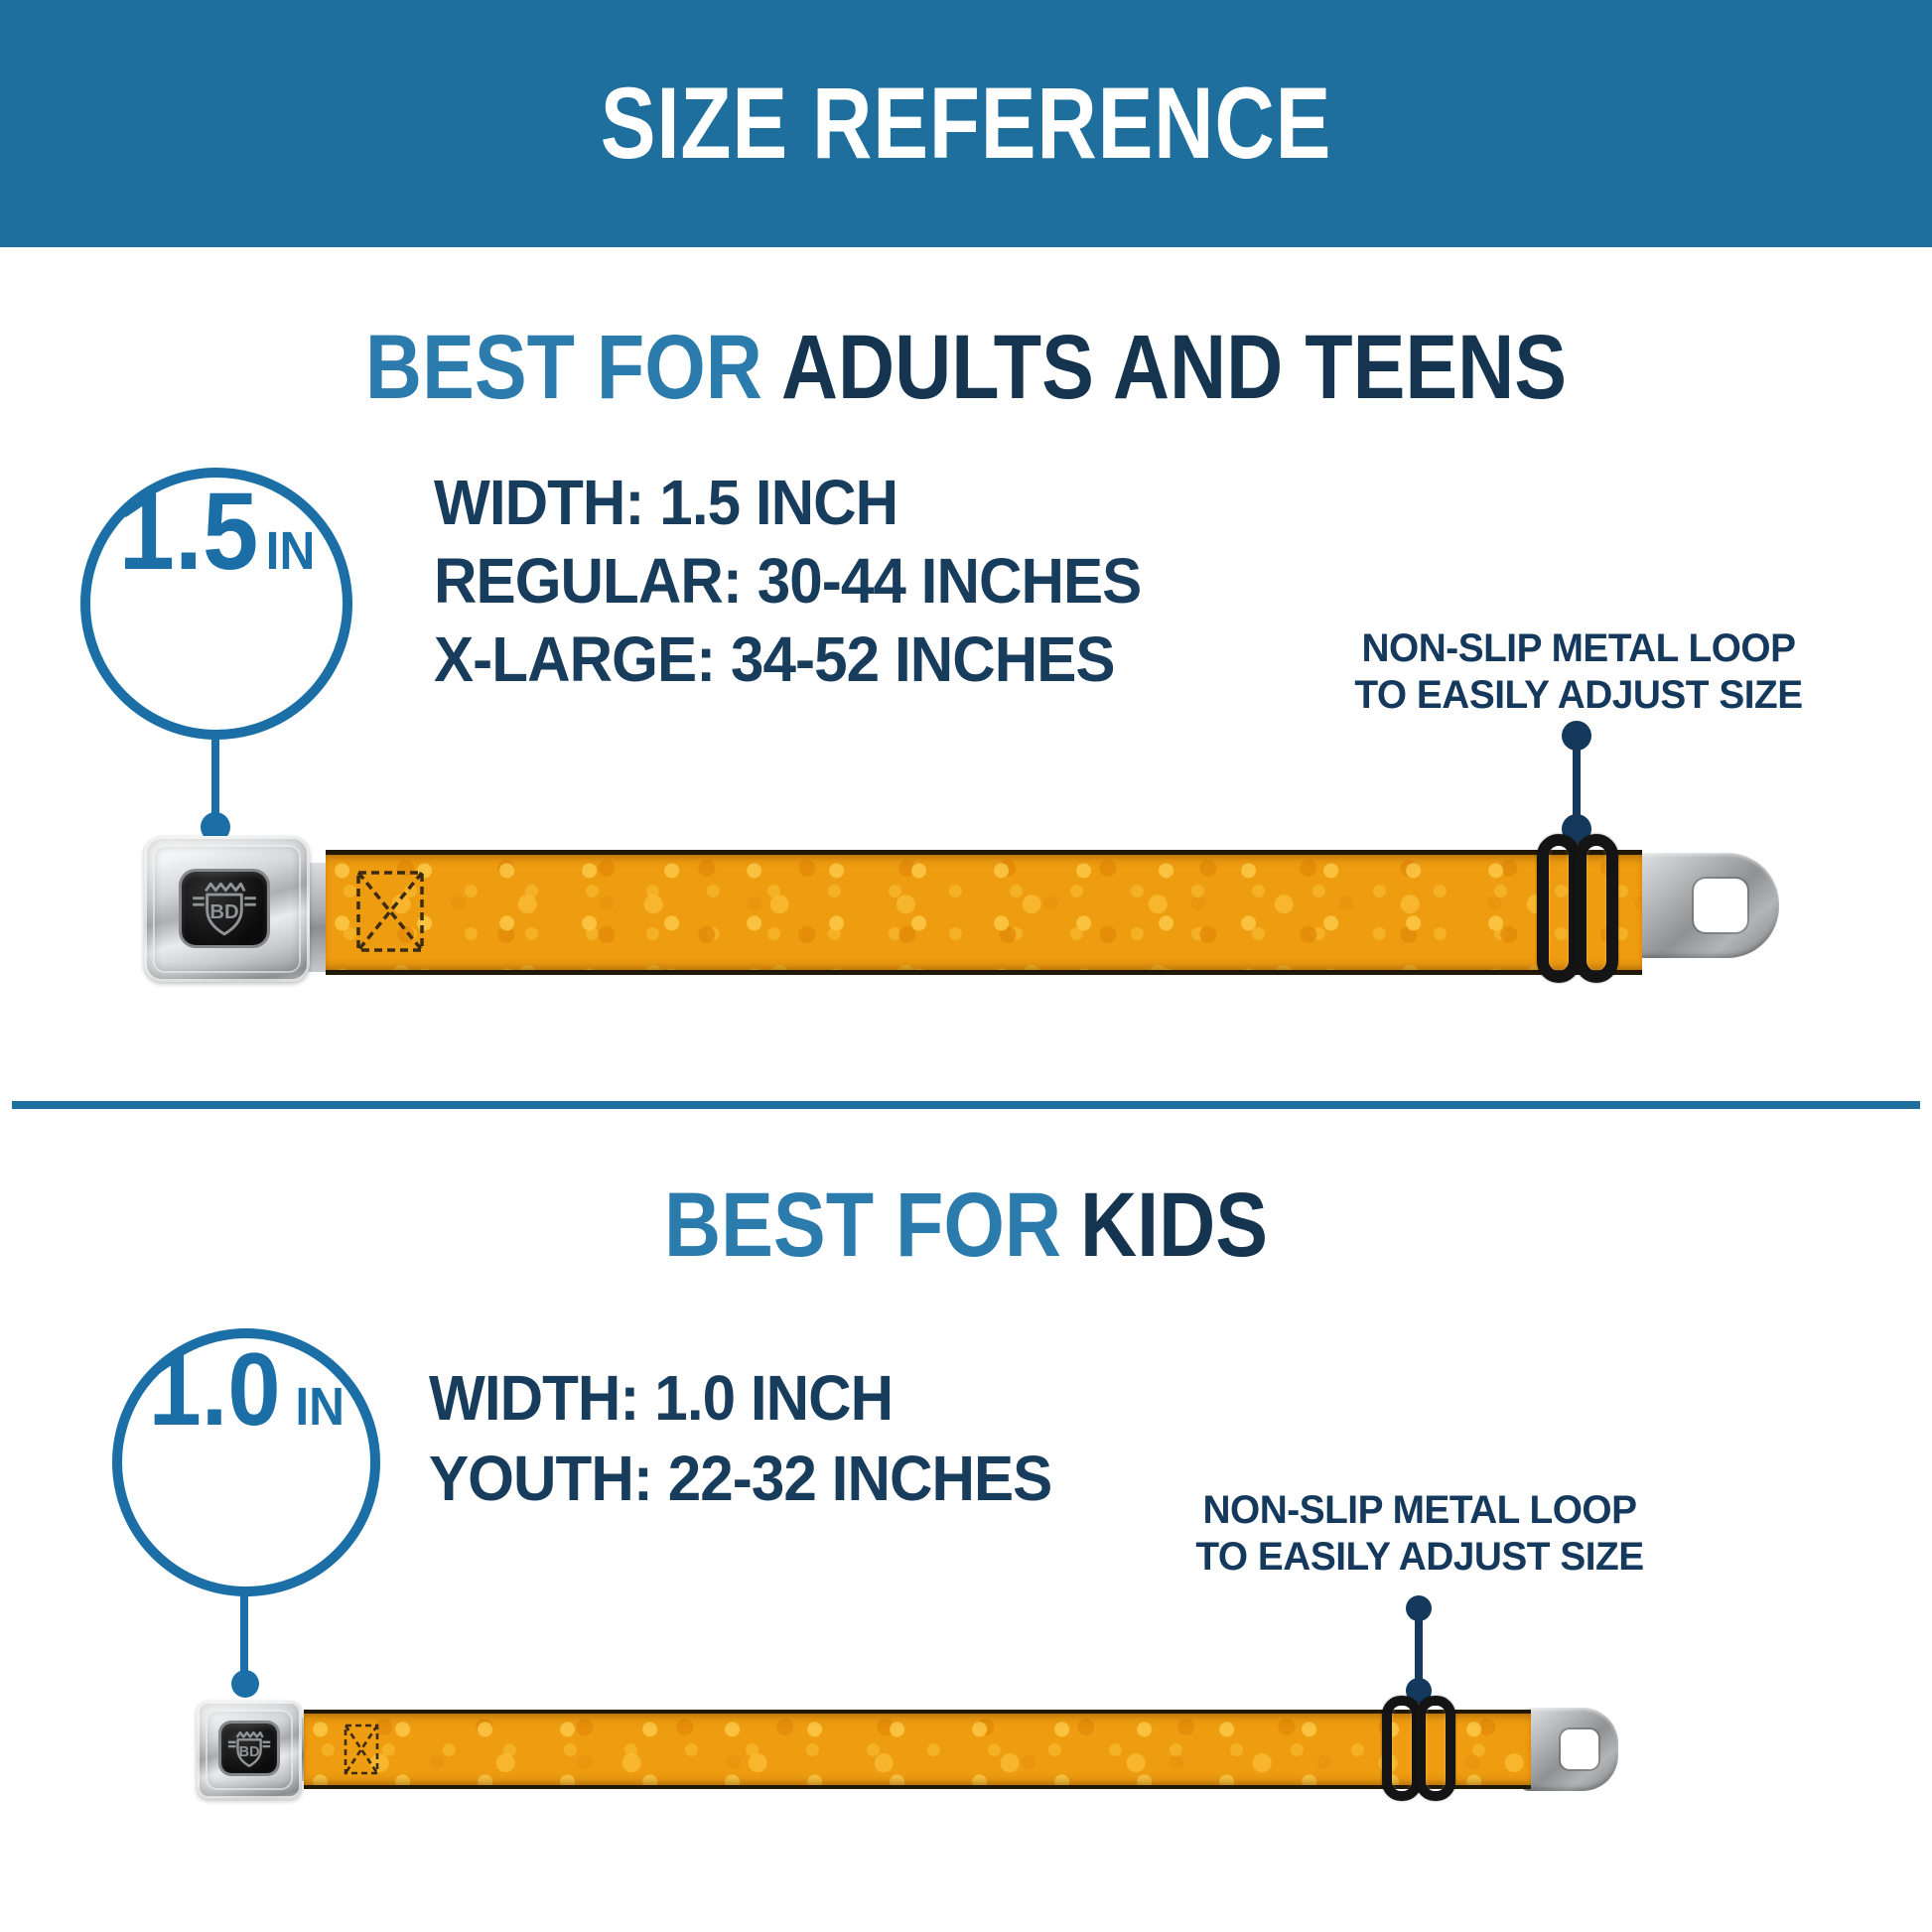  I want to click on badge-value: 1.5, so click(188, 532).